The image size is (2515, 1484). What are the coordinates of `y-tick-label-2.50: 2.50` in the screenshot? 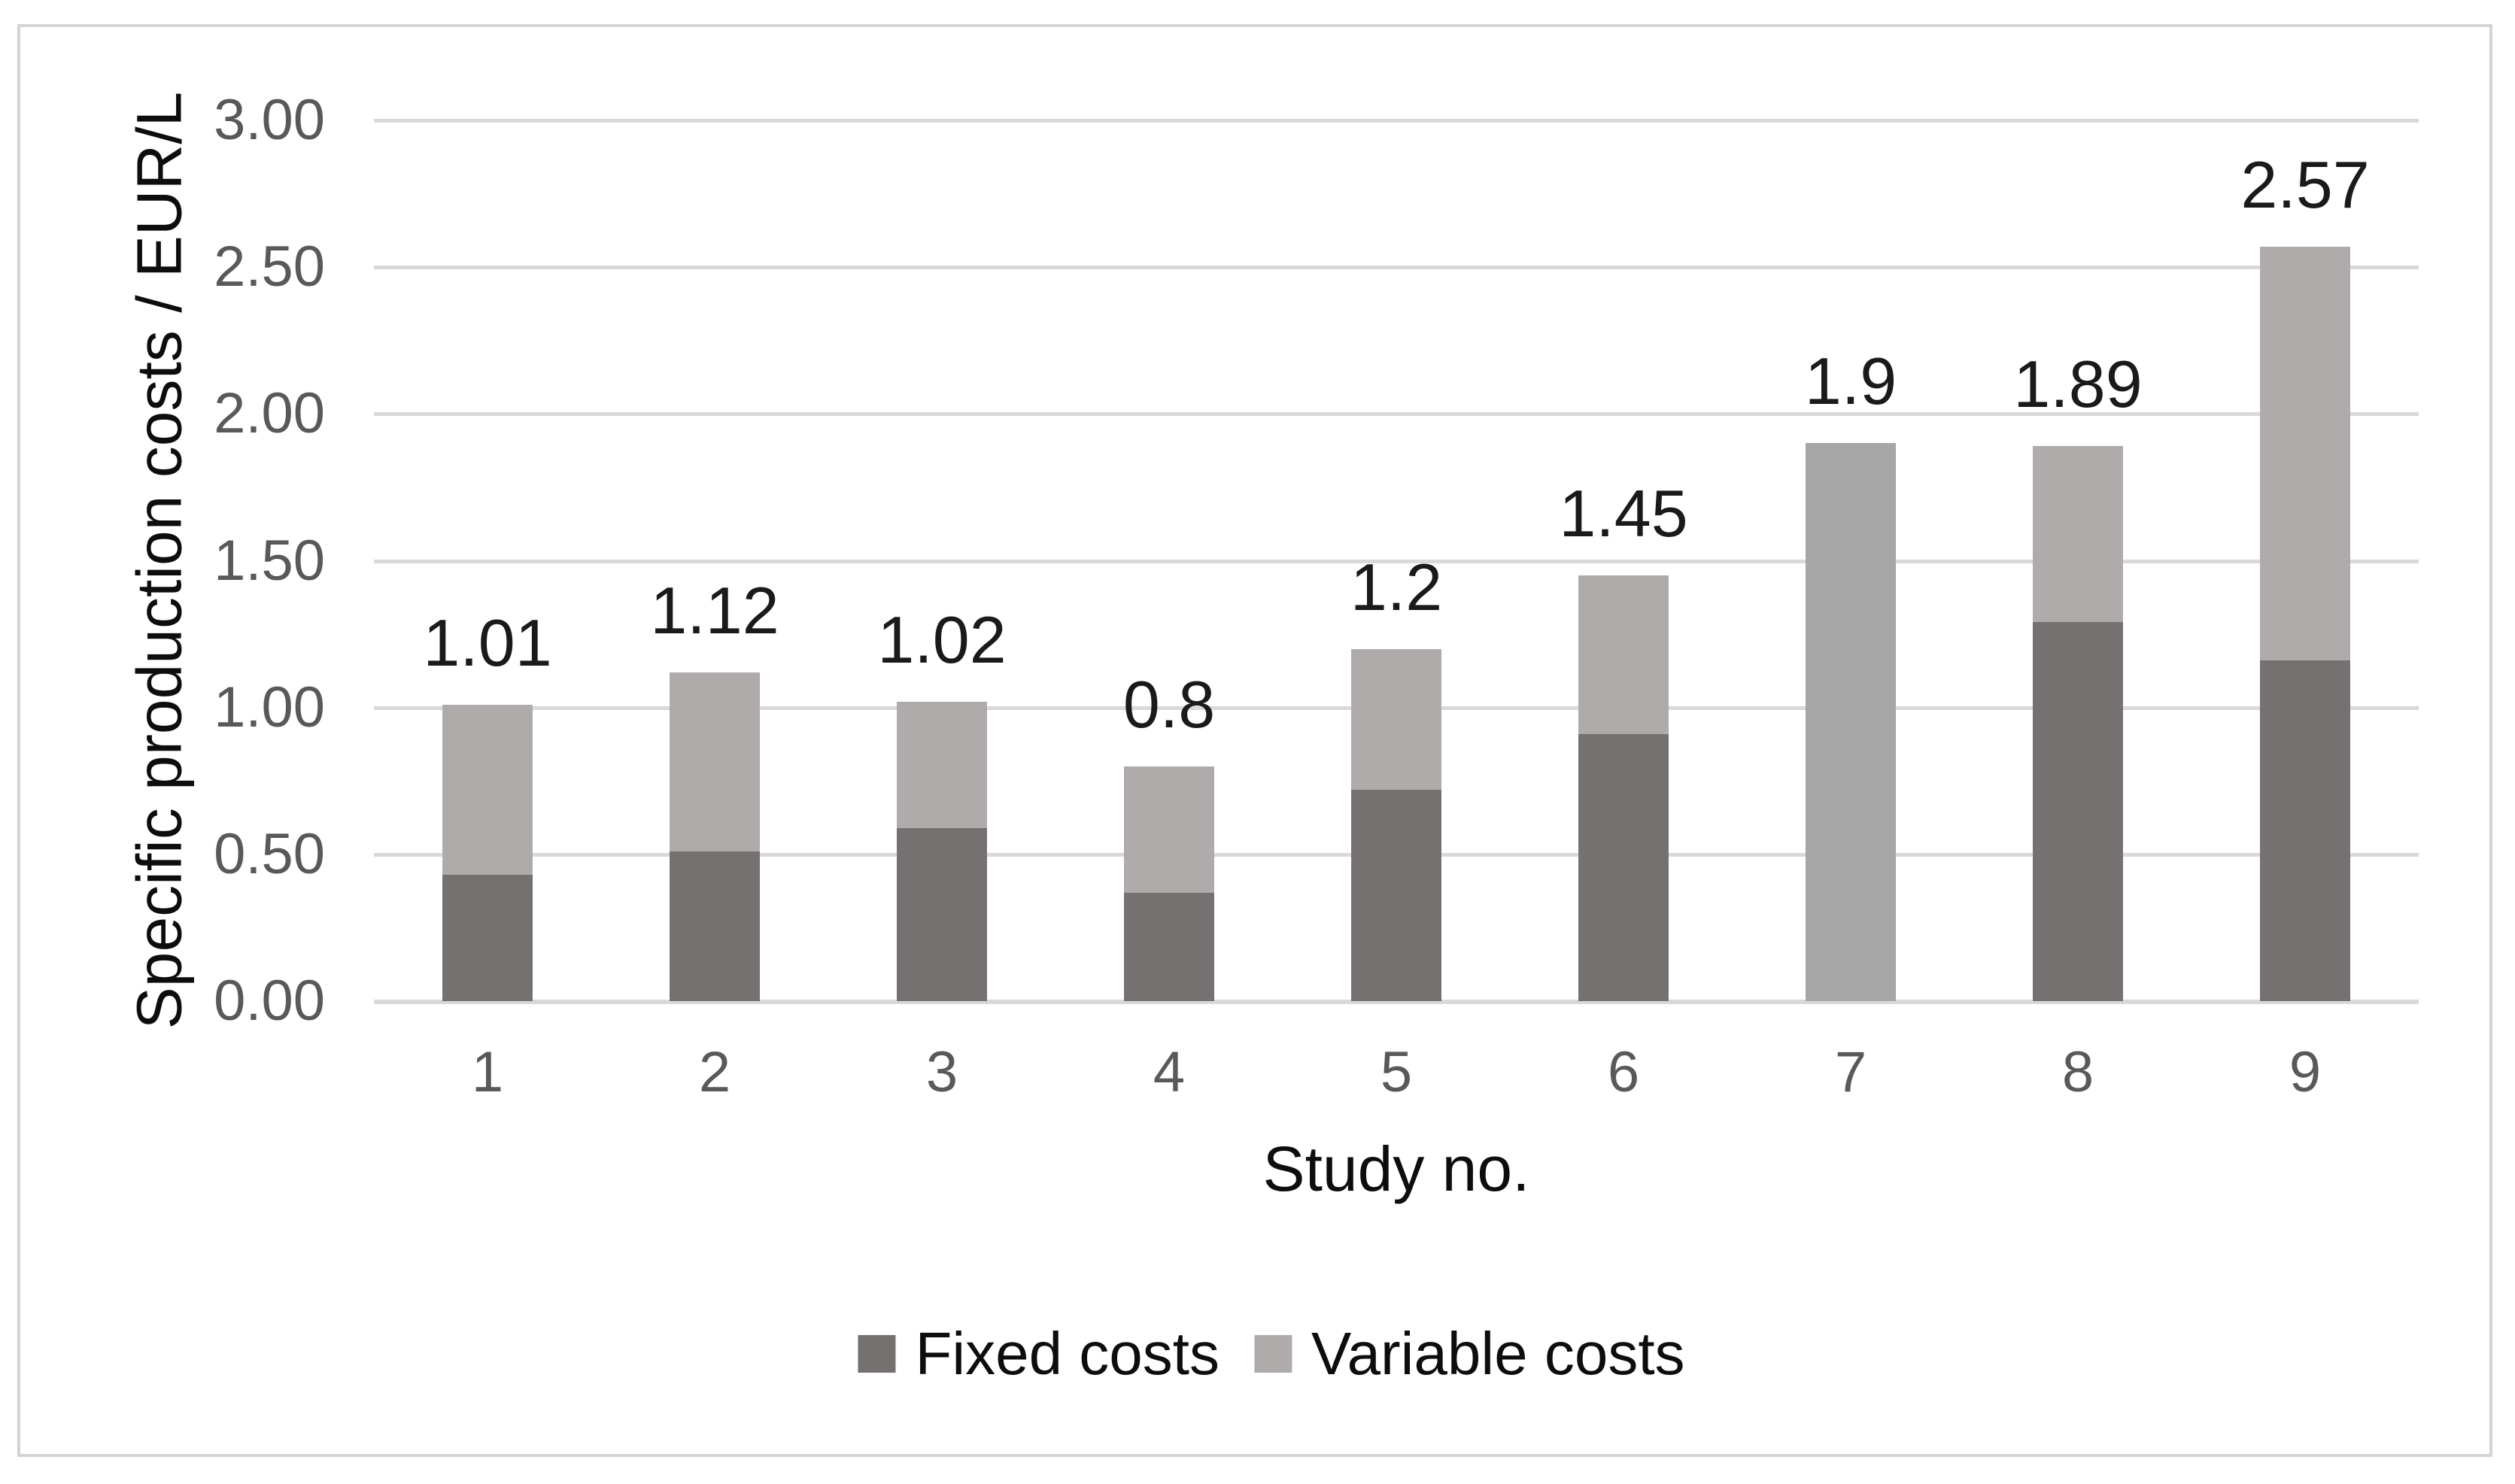 It's located at (269, 267).